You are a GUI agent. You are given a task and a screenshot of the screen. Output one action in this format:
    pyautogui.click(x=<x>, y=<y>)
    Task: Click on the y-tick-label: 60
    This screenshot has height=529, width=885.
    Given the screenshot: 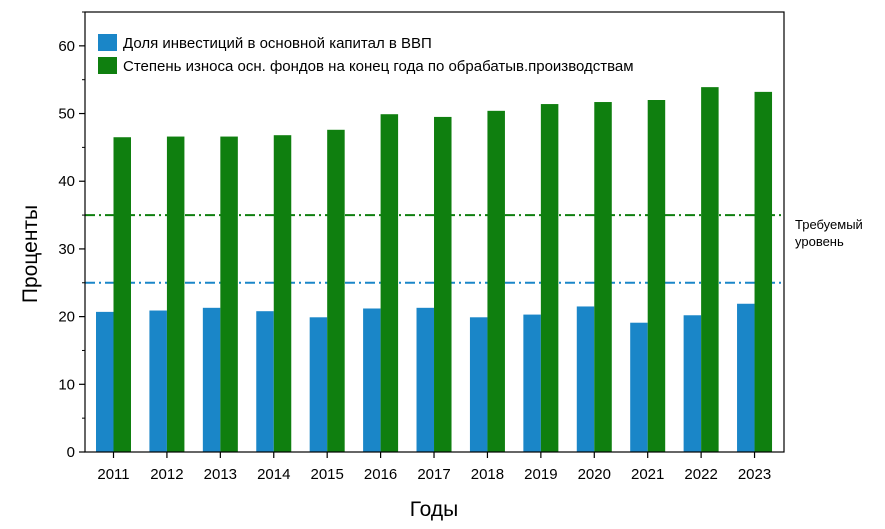 What is the action you would take?
    pyautogui.click(x=66, y=46)
    